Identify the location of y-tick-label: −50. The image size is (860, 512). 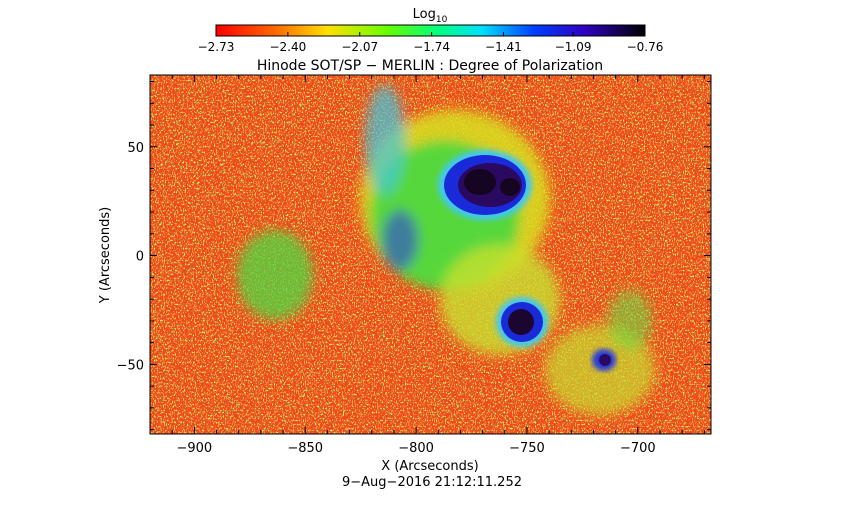
(130, 365).